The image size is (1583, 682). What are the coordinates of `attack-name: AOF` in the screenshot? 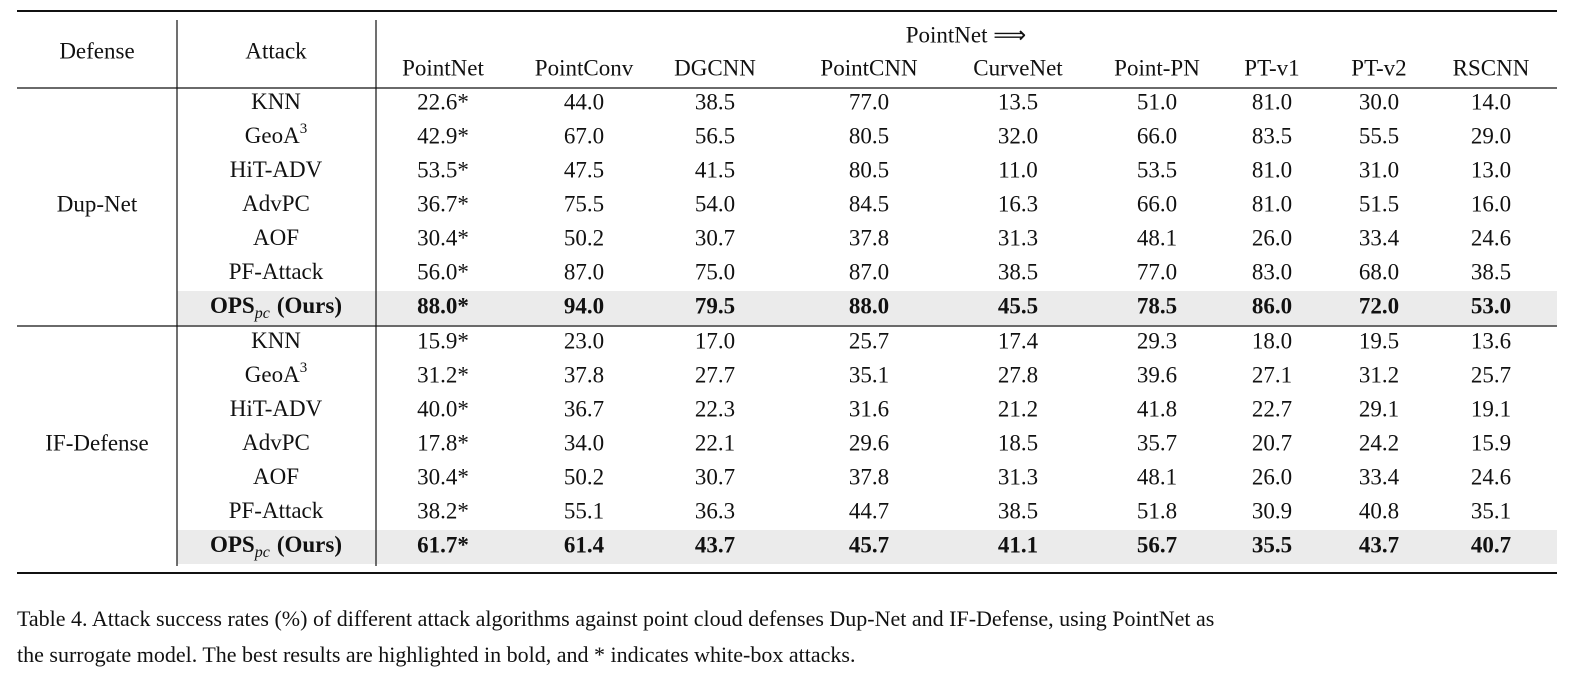 It's located at (276, 476).